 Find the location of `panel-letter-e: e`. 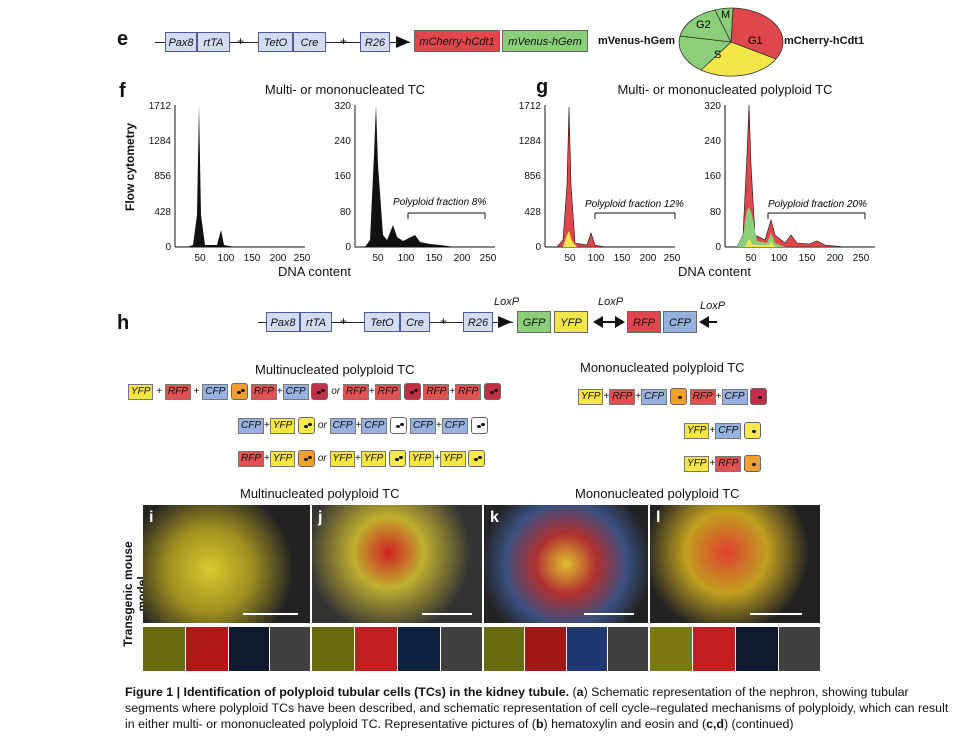

panel-letter-e: e is located at coordinates (123, 39).